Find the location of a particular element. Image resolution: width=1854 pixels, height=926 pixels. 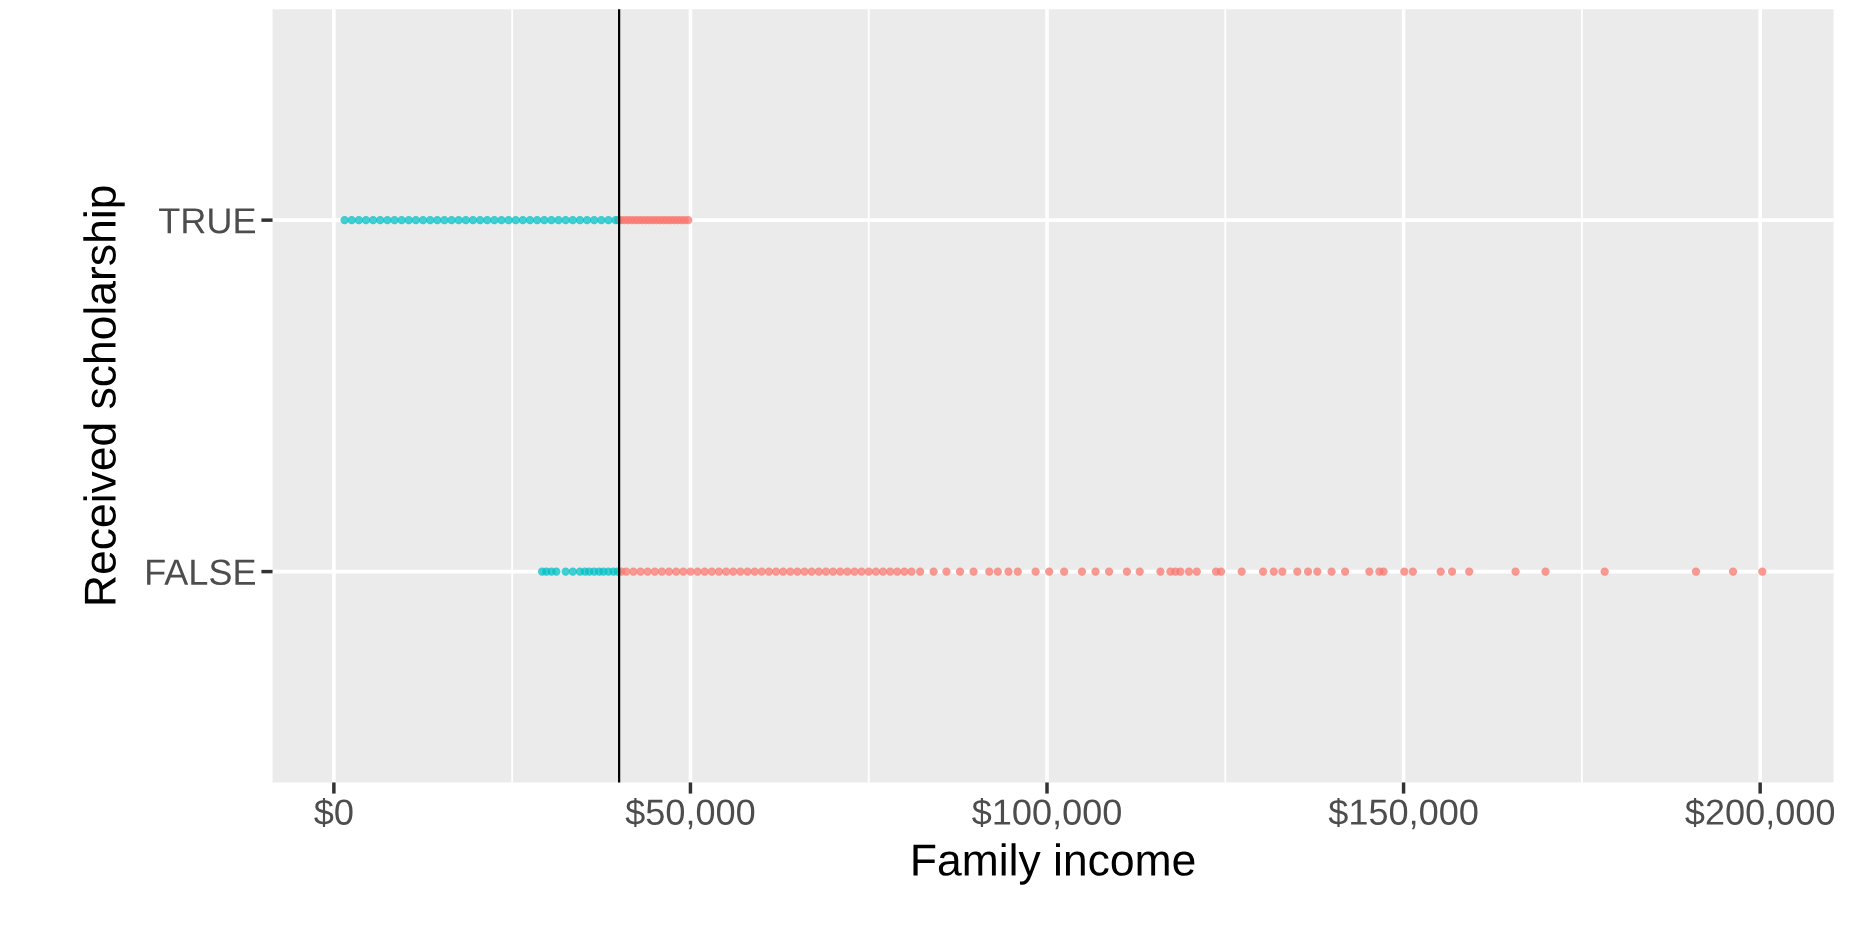

x-tick-label: $150,000 is located at coordinates (1403, 813).